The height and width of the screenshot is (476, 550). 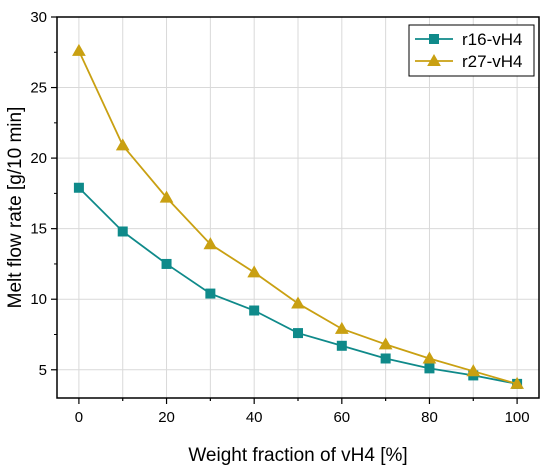 I want to click on legend-entry-r27-vh4: r27-vH4, so click(x=468, y=61).